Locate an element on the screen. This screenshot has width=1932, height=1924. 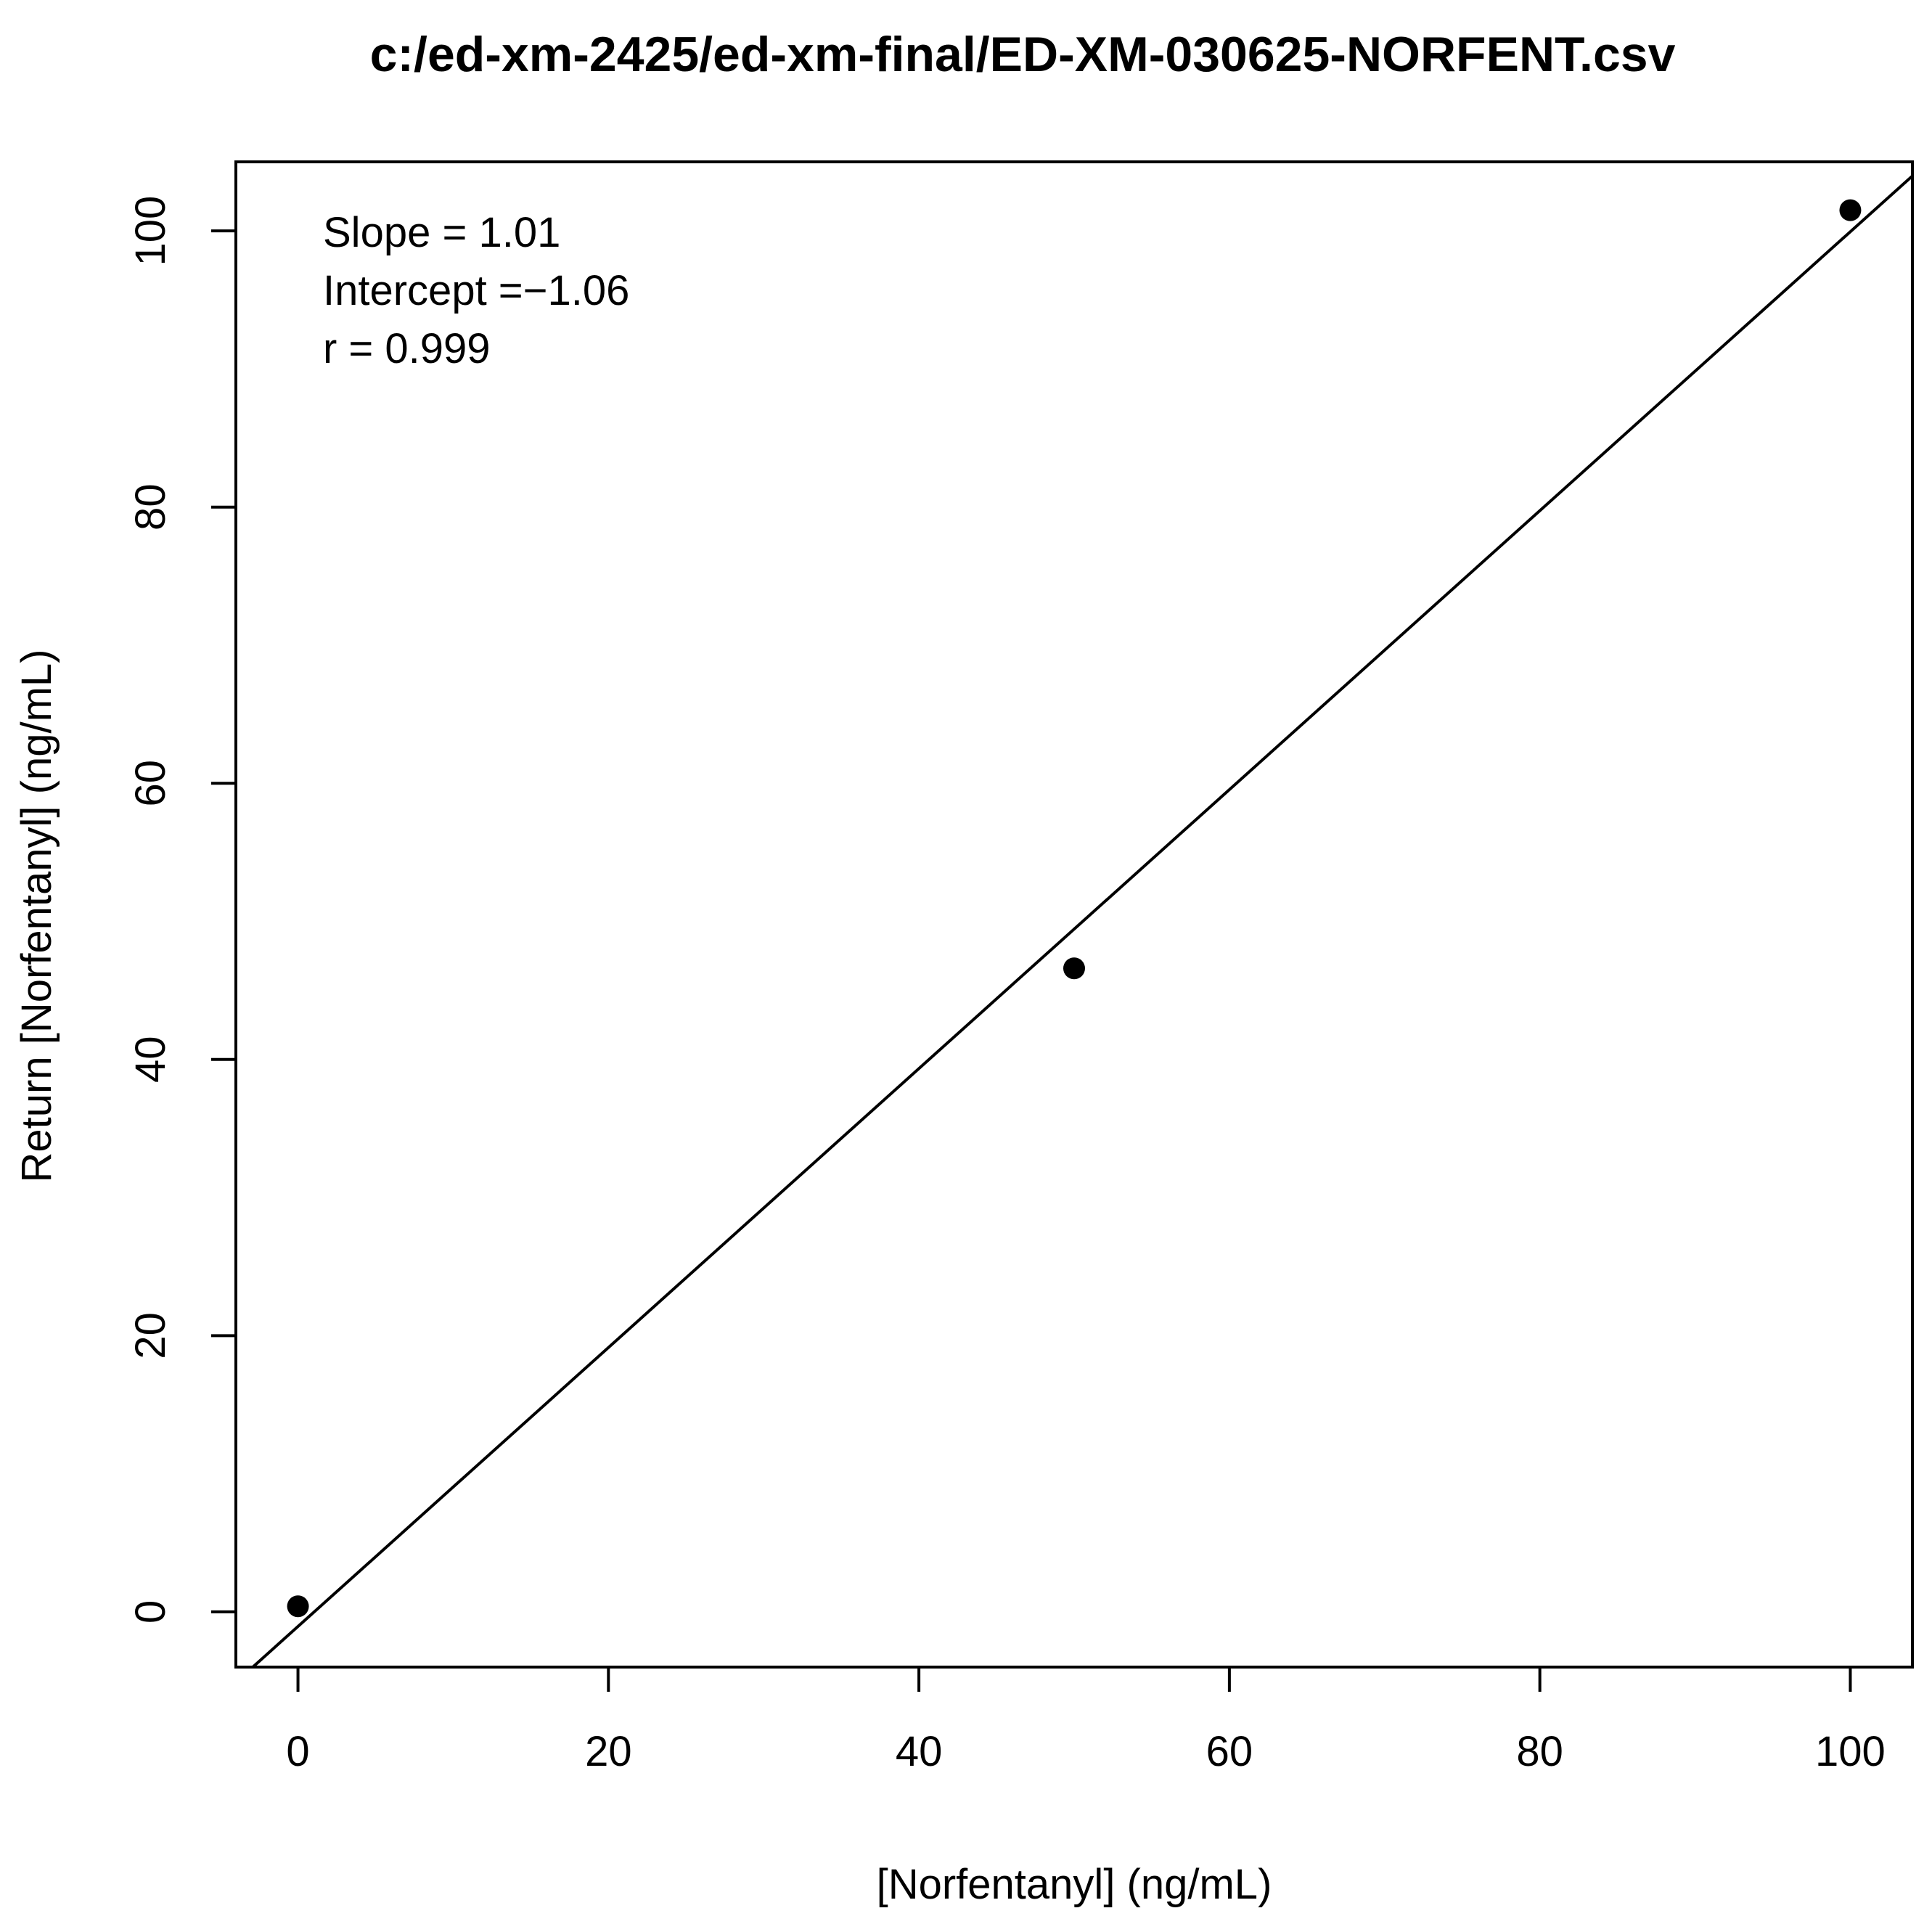
y-tick-label: 60 is located at coordinates (150, 783).